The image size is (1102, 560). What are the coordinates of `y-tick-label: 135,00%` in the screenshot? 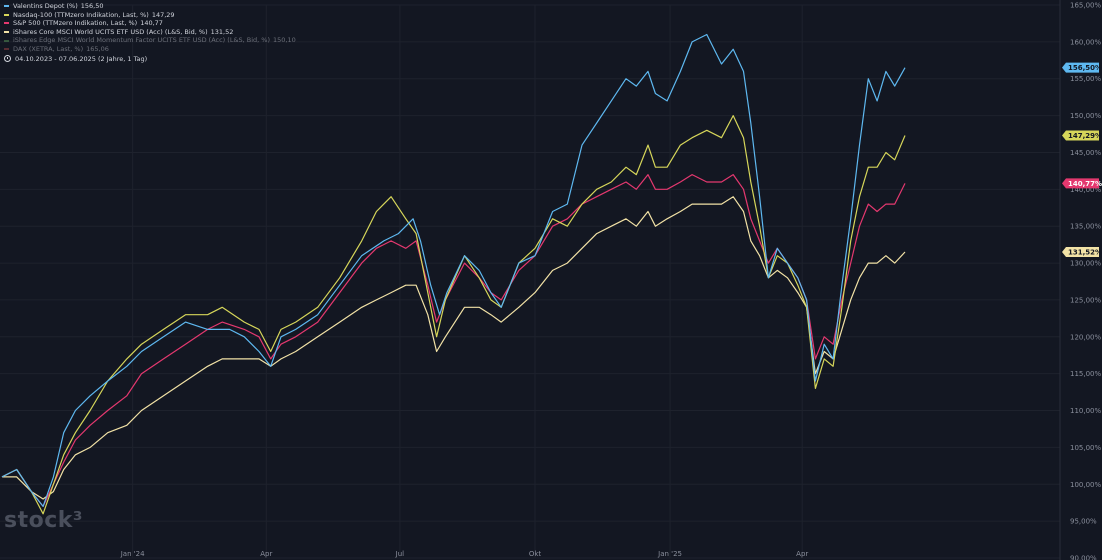 It's located at (1085, 227).